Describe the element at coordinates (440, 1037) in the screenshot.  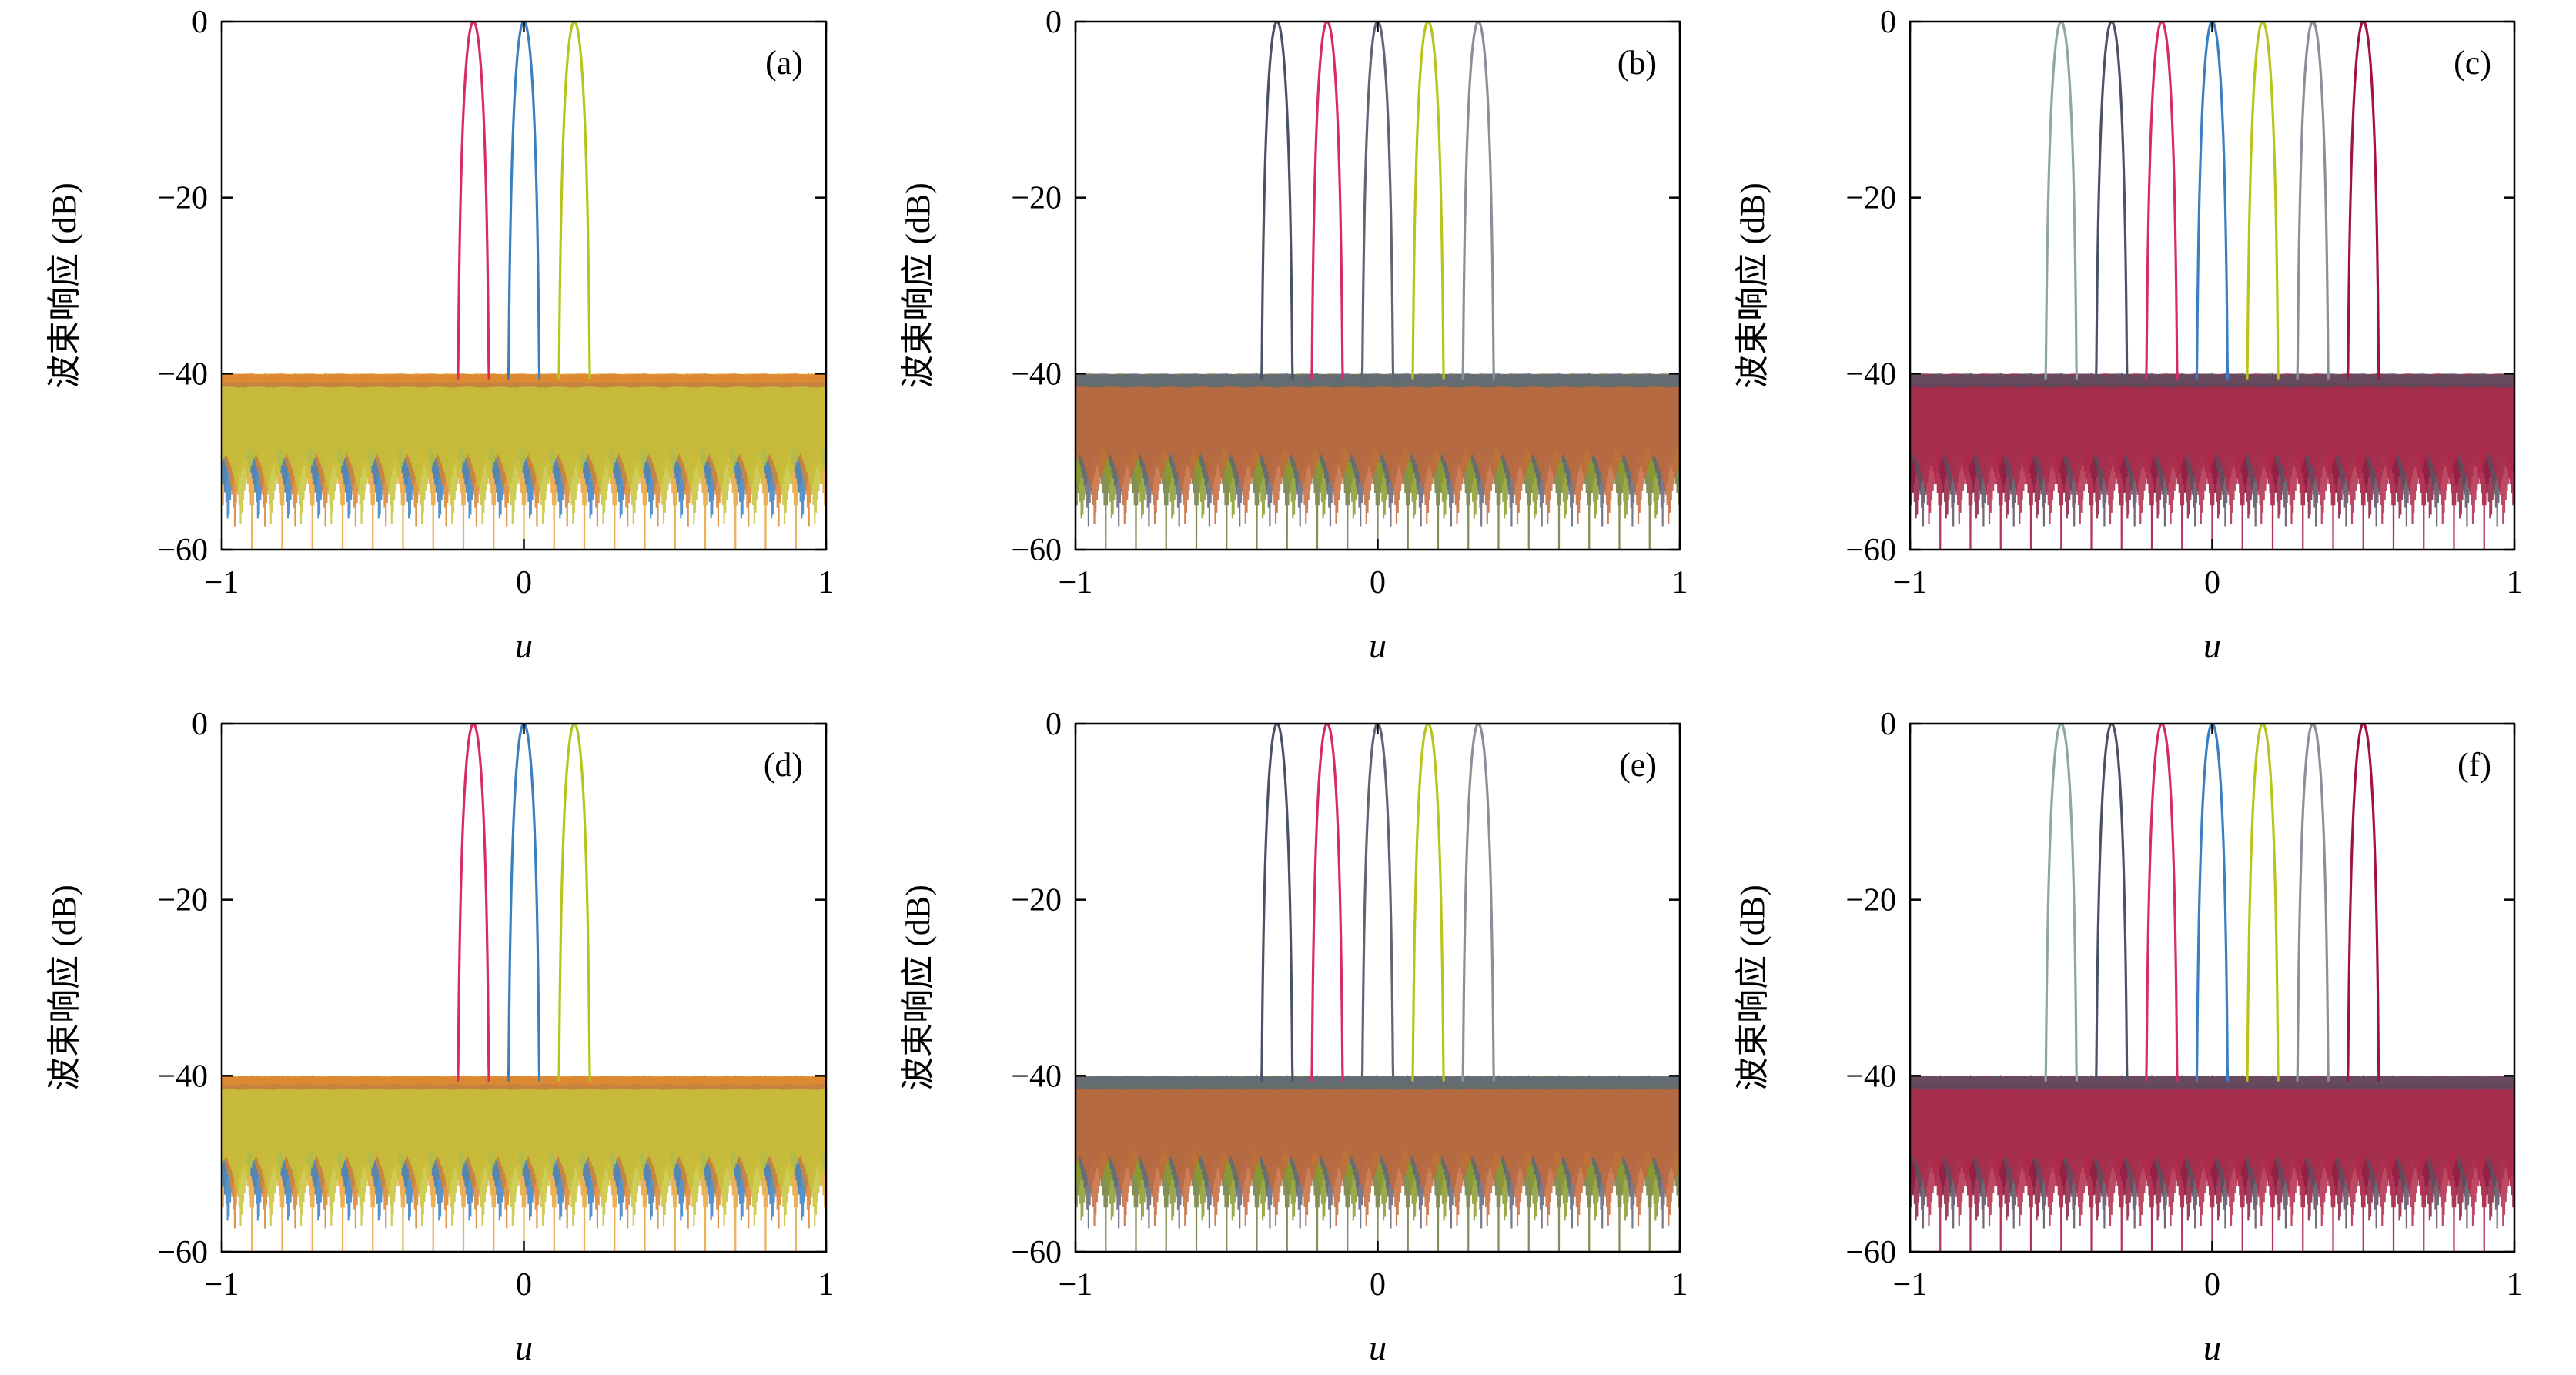
I see `panel-d: 0 −20 −40 −60−1 0 1 u 波束响应 (dB) (d)` at that location.